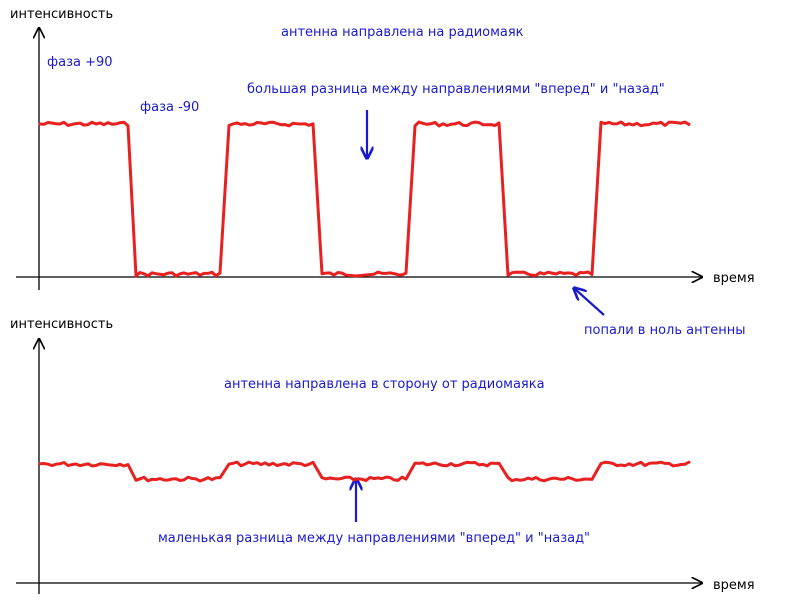  What do you see at coordinates (61, 14) in the screenshot?
I see `top-y-axis-label: интенсивность` at bounding box center [61, 14].